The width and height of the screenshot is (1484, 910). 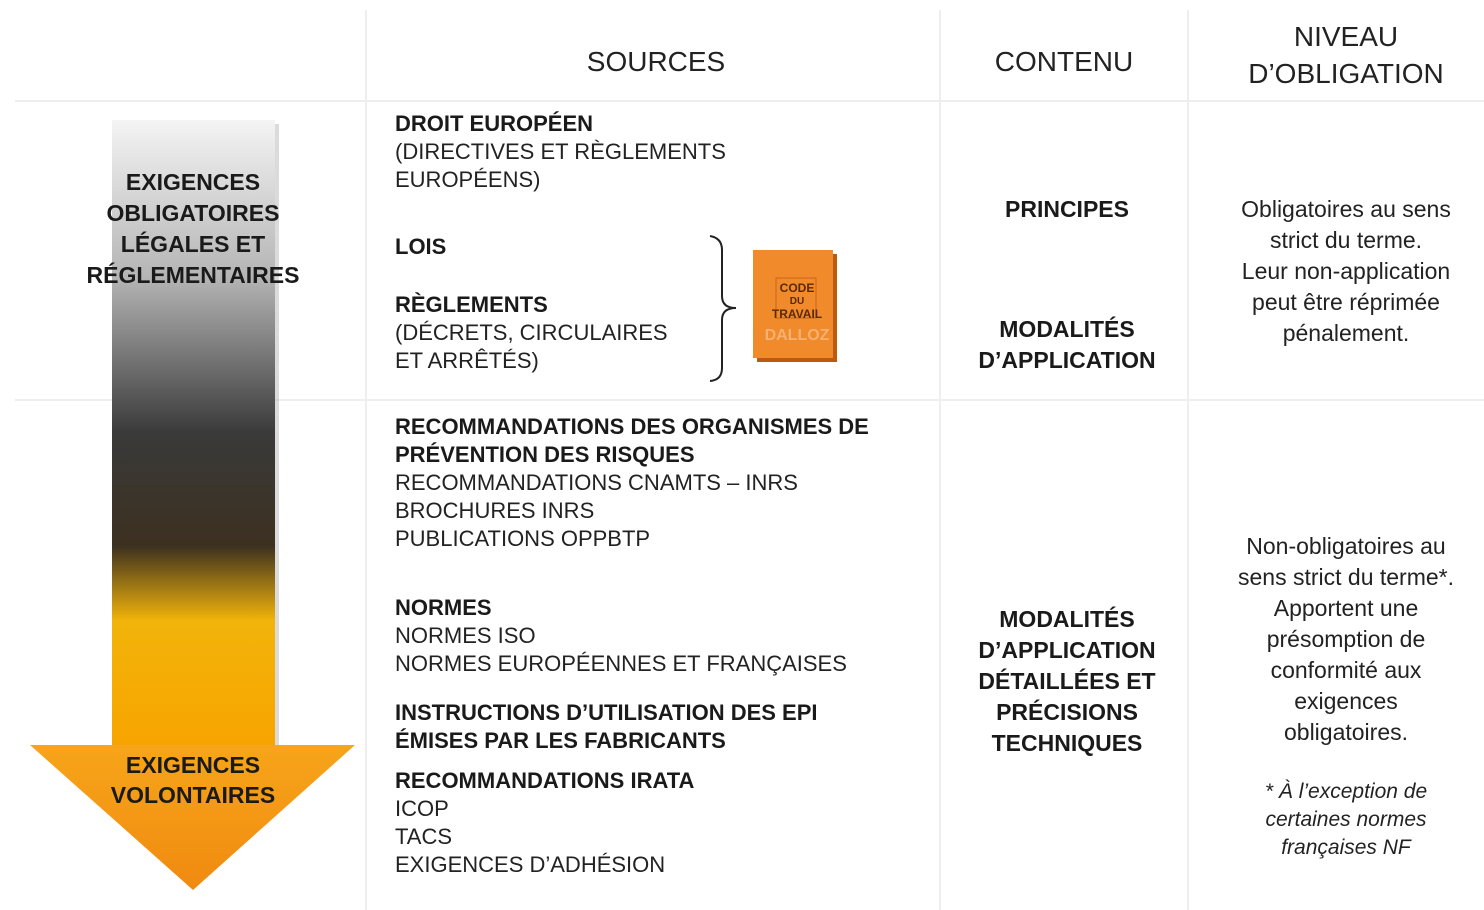 What do you see at coordinates (467, 360) in the screenshot?
I see `source-line: ET ARRÊTÉS)` at bounding box center [467, 360].